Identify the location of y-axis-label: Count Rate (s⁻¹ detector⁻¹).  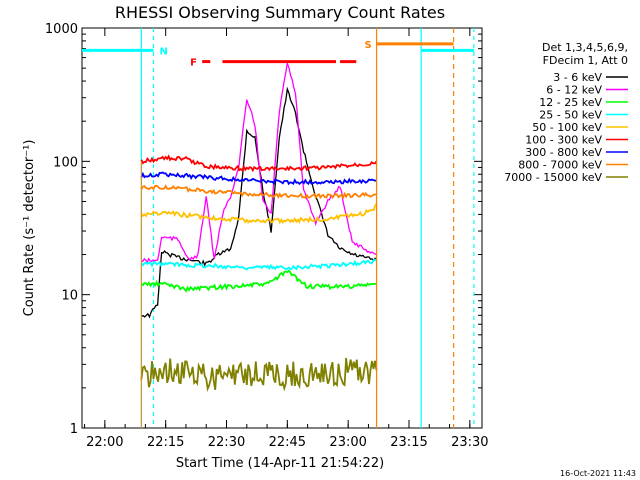
(29, 228).